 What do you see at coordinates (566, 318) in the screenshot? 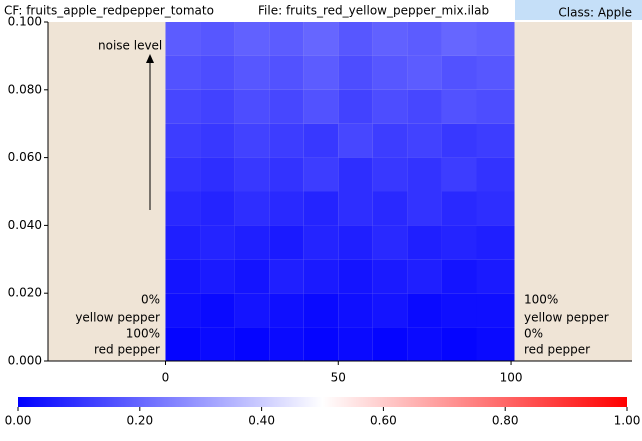
I see `right-annotation: yellow pepper` at bounding box center [566, 318].